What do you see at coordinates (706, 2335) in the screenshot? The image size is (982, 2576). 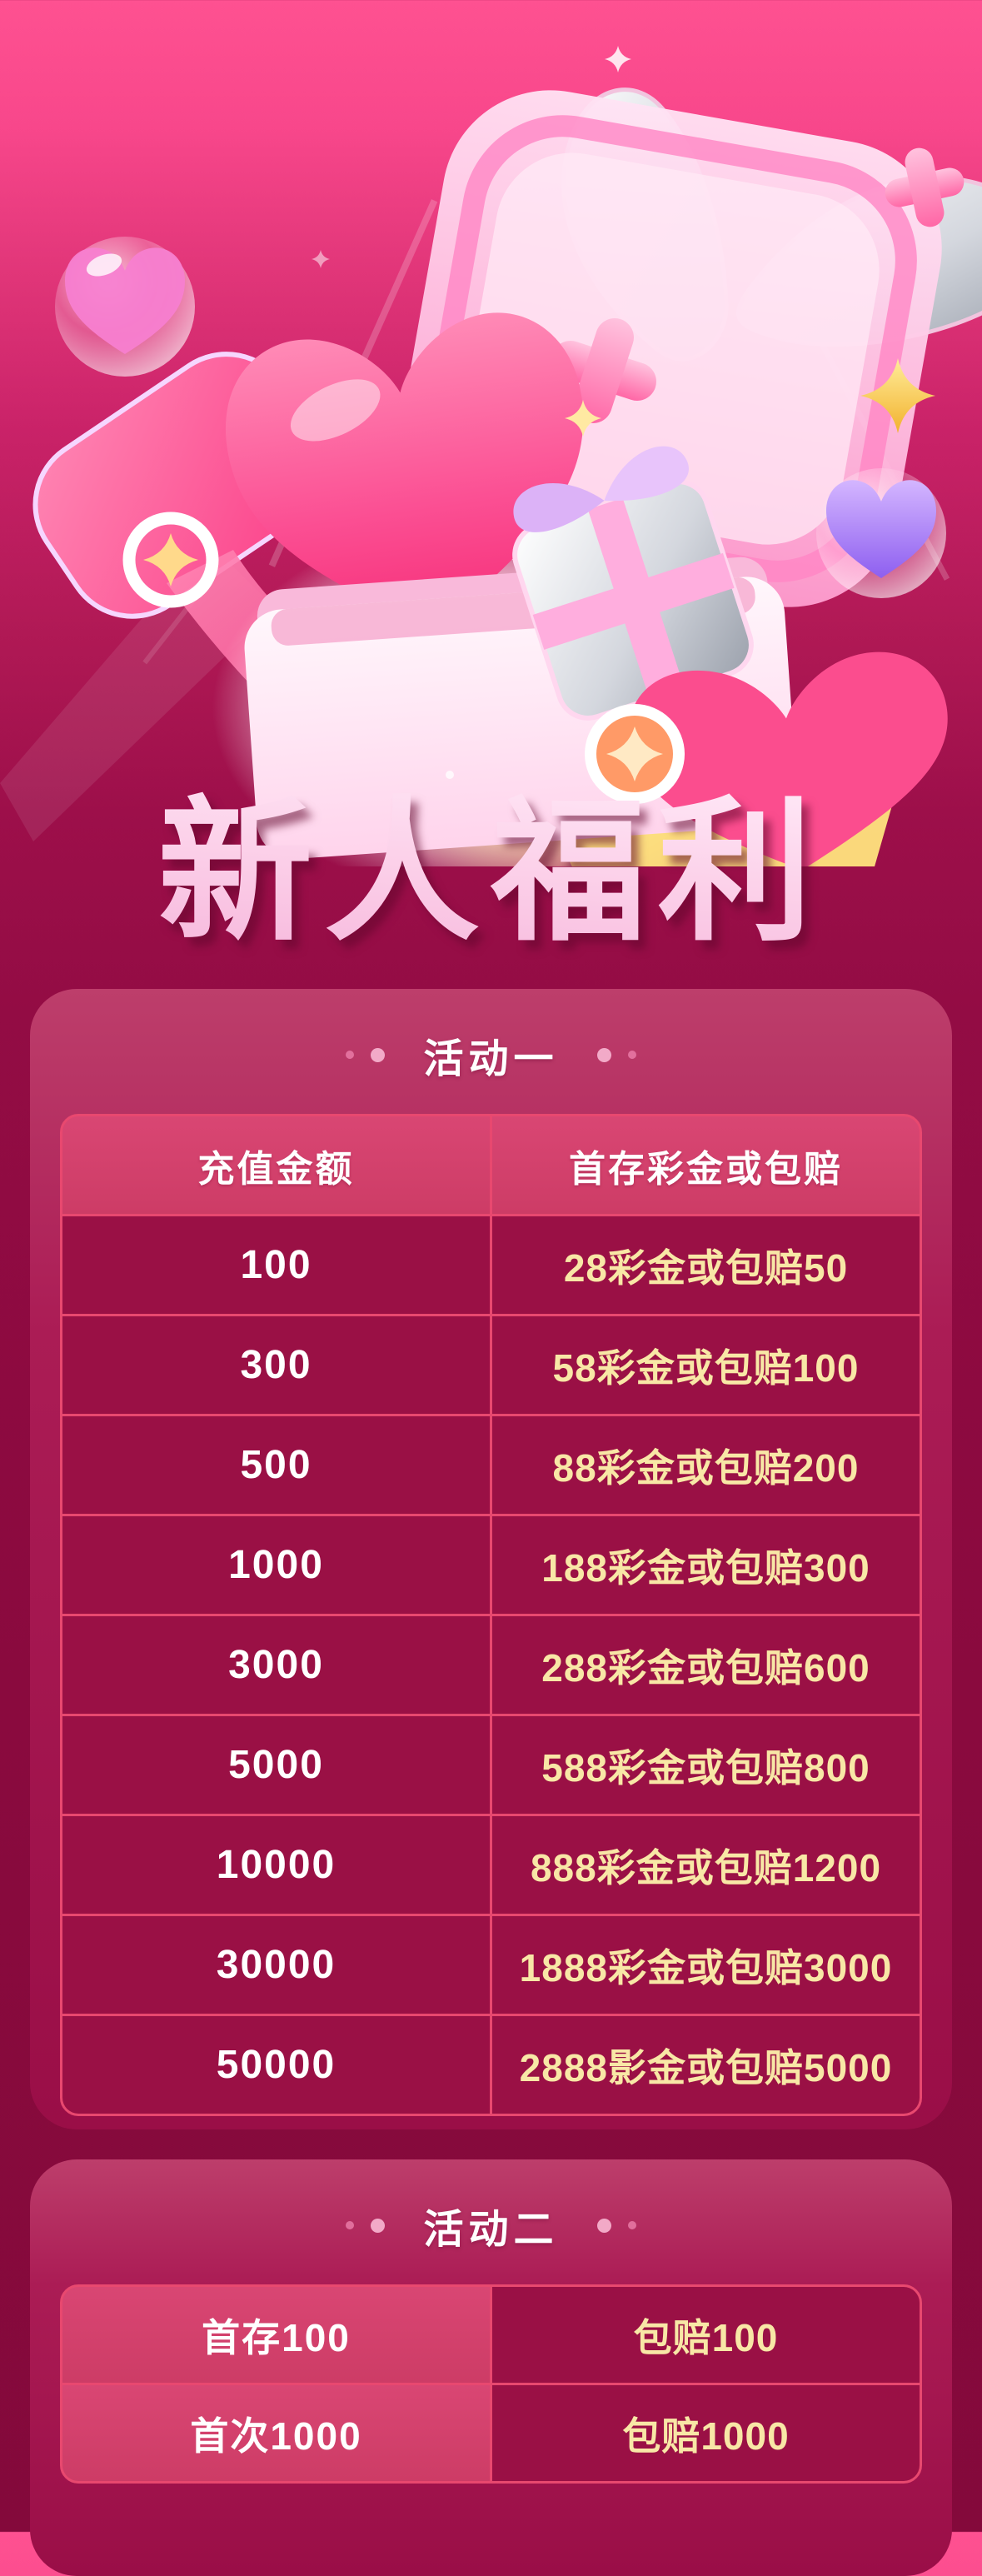 I see `table-cell: 包赔100` at bounding box center [706, 2335].